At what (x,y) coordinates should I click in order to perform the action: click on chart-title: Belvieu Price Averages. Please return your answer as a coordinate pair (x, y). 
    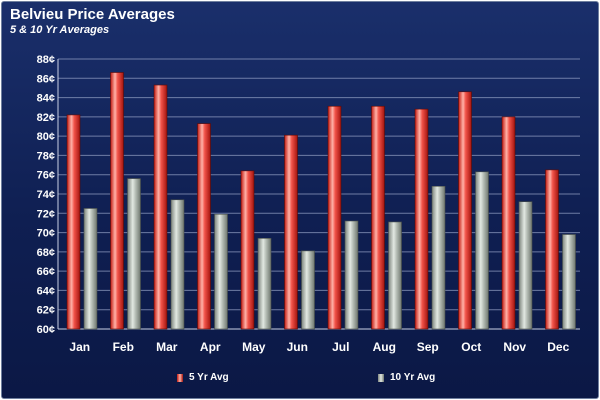
    Looking at the image, I should click on (92, 14).